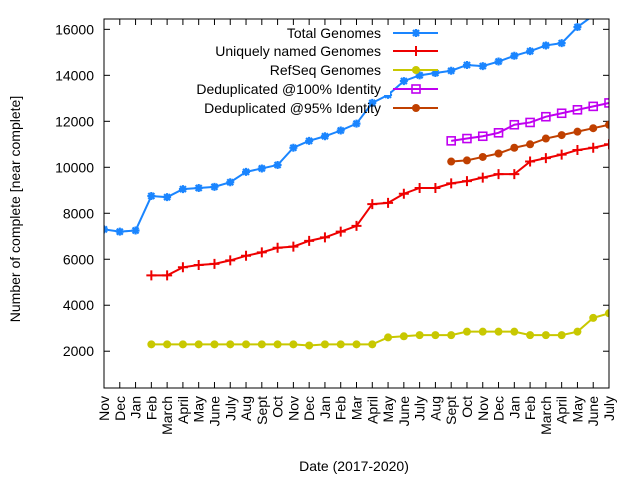  I want to click on y-tick-label: 4000, so click(78, 305).